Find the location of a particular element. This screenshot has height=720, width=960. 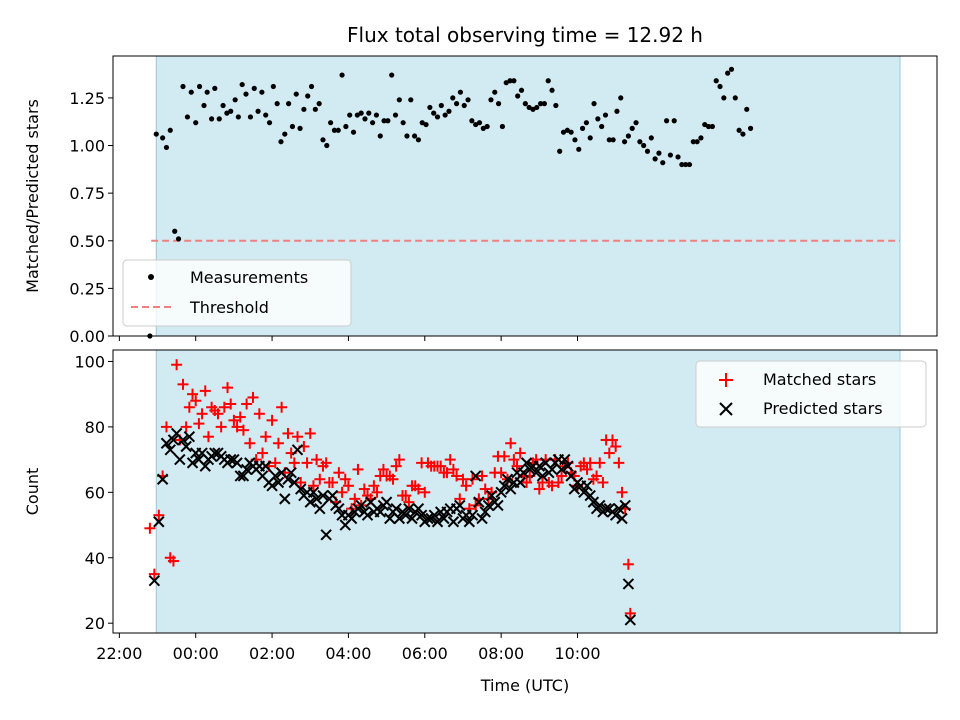

legend-predicted-label: Predicted stars is located at coordinates (823, 408).